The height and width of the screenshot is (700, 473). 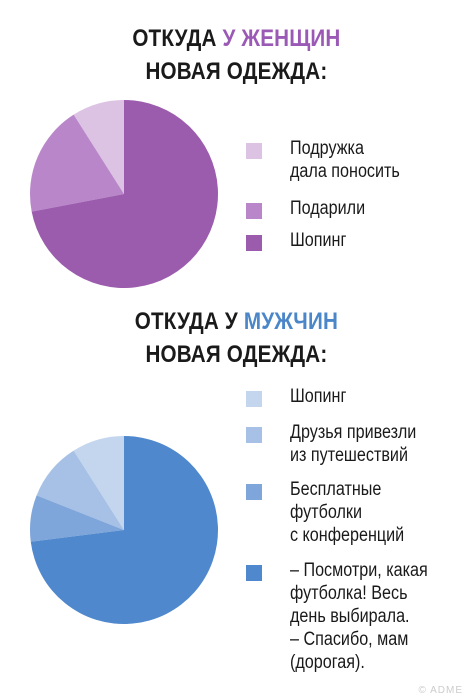 I want to click on men-chart-title: ОТКУДА У МУЖЧИН НОВАЯ ОДЕЖДА:, so click(x=236, y=338).